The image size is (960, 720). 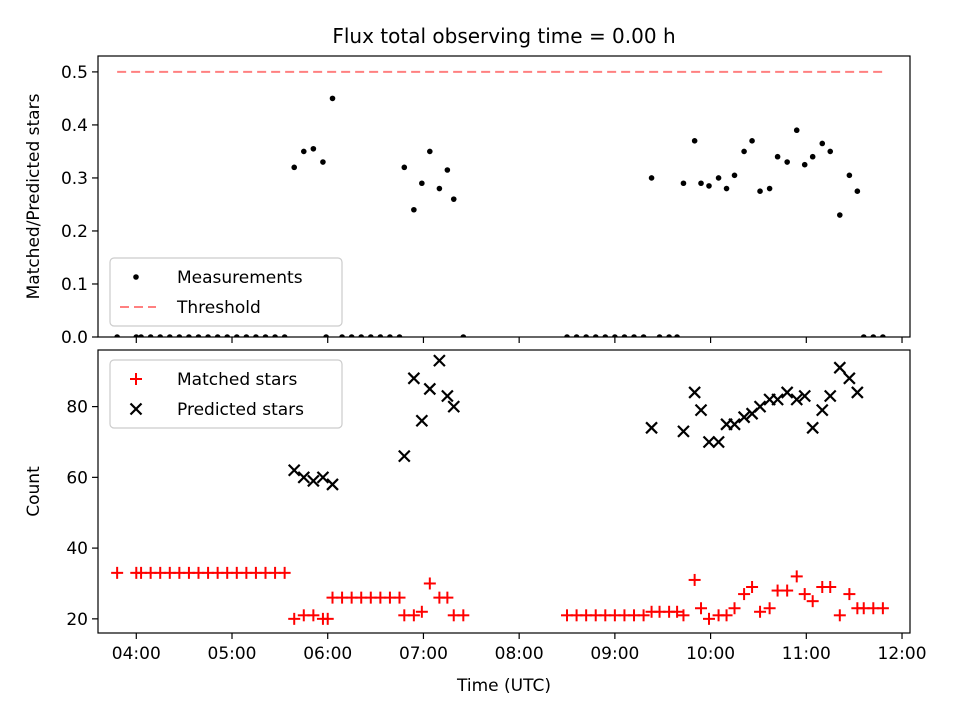 I want to click on y-tick-label: 0.0, so click(x=74, y=338).